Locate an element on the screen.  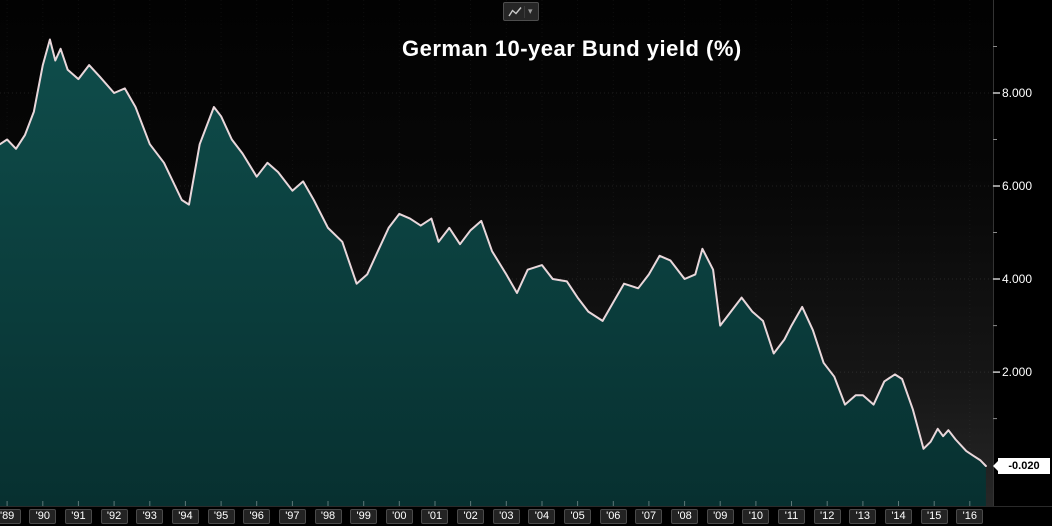
y-axis-tick-label: 4.000 is located at coordinates (1017, 279).